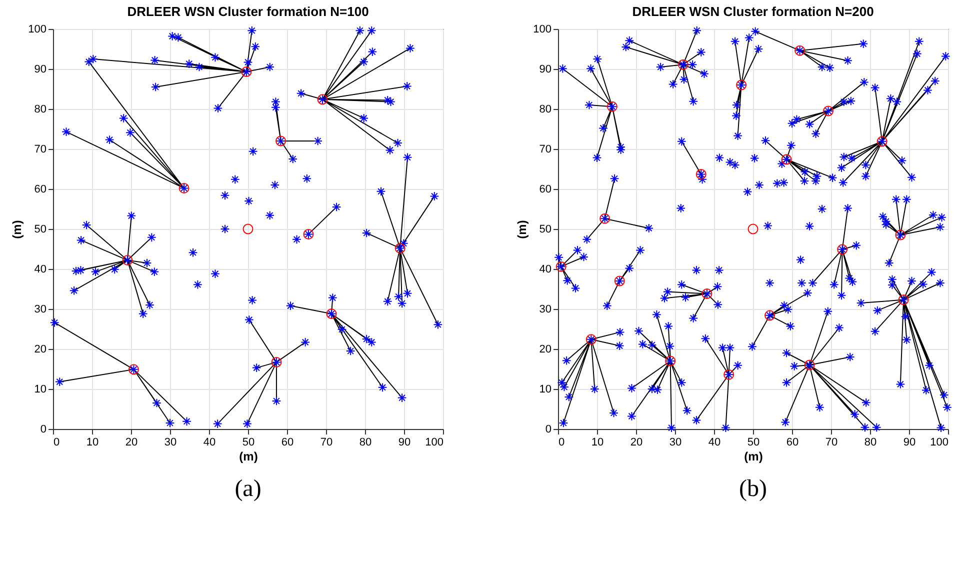  Describe the element at coordinates (248, 11) in the screenshot. I see `chart-title: DRLEER WSN Cluster formation N=100` at that location.